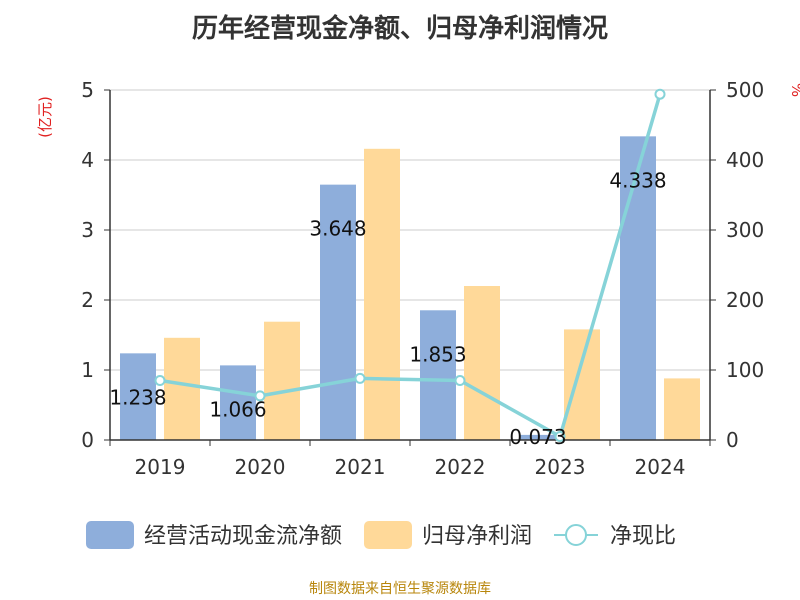  What do you see at coordinates (643, 536) in the screenshot?
I see `legend-label: 净现比` at bounding box center [643, 536].